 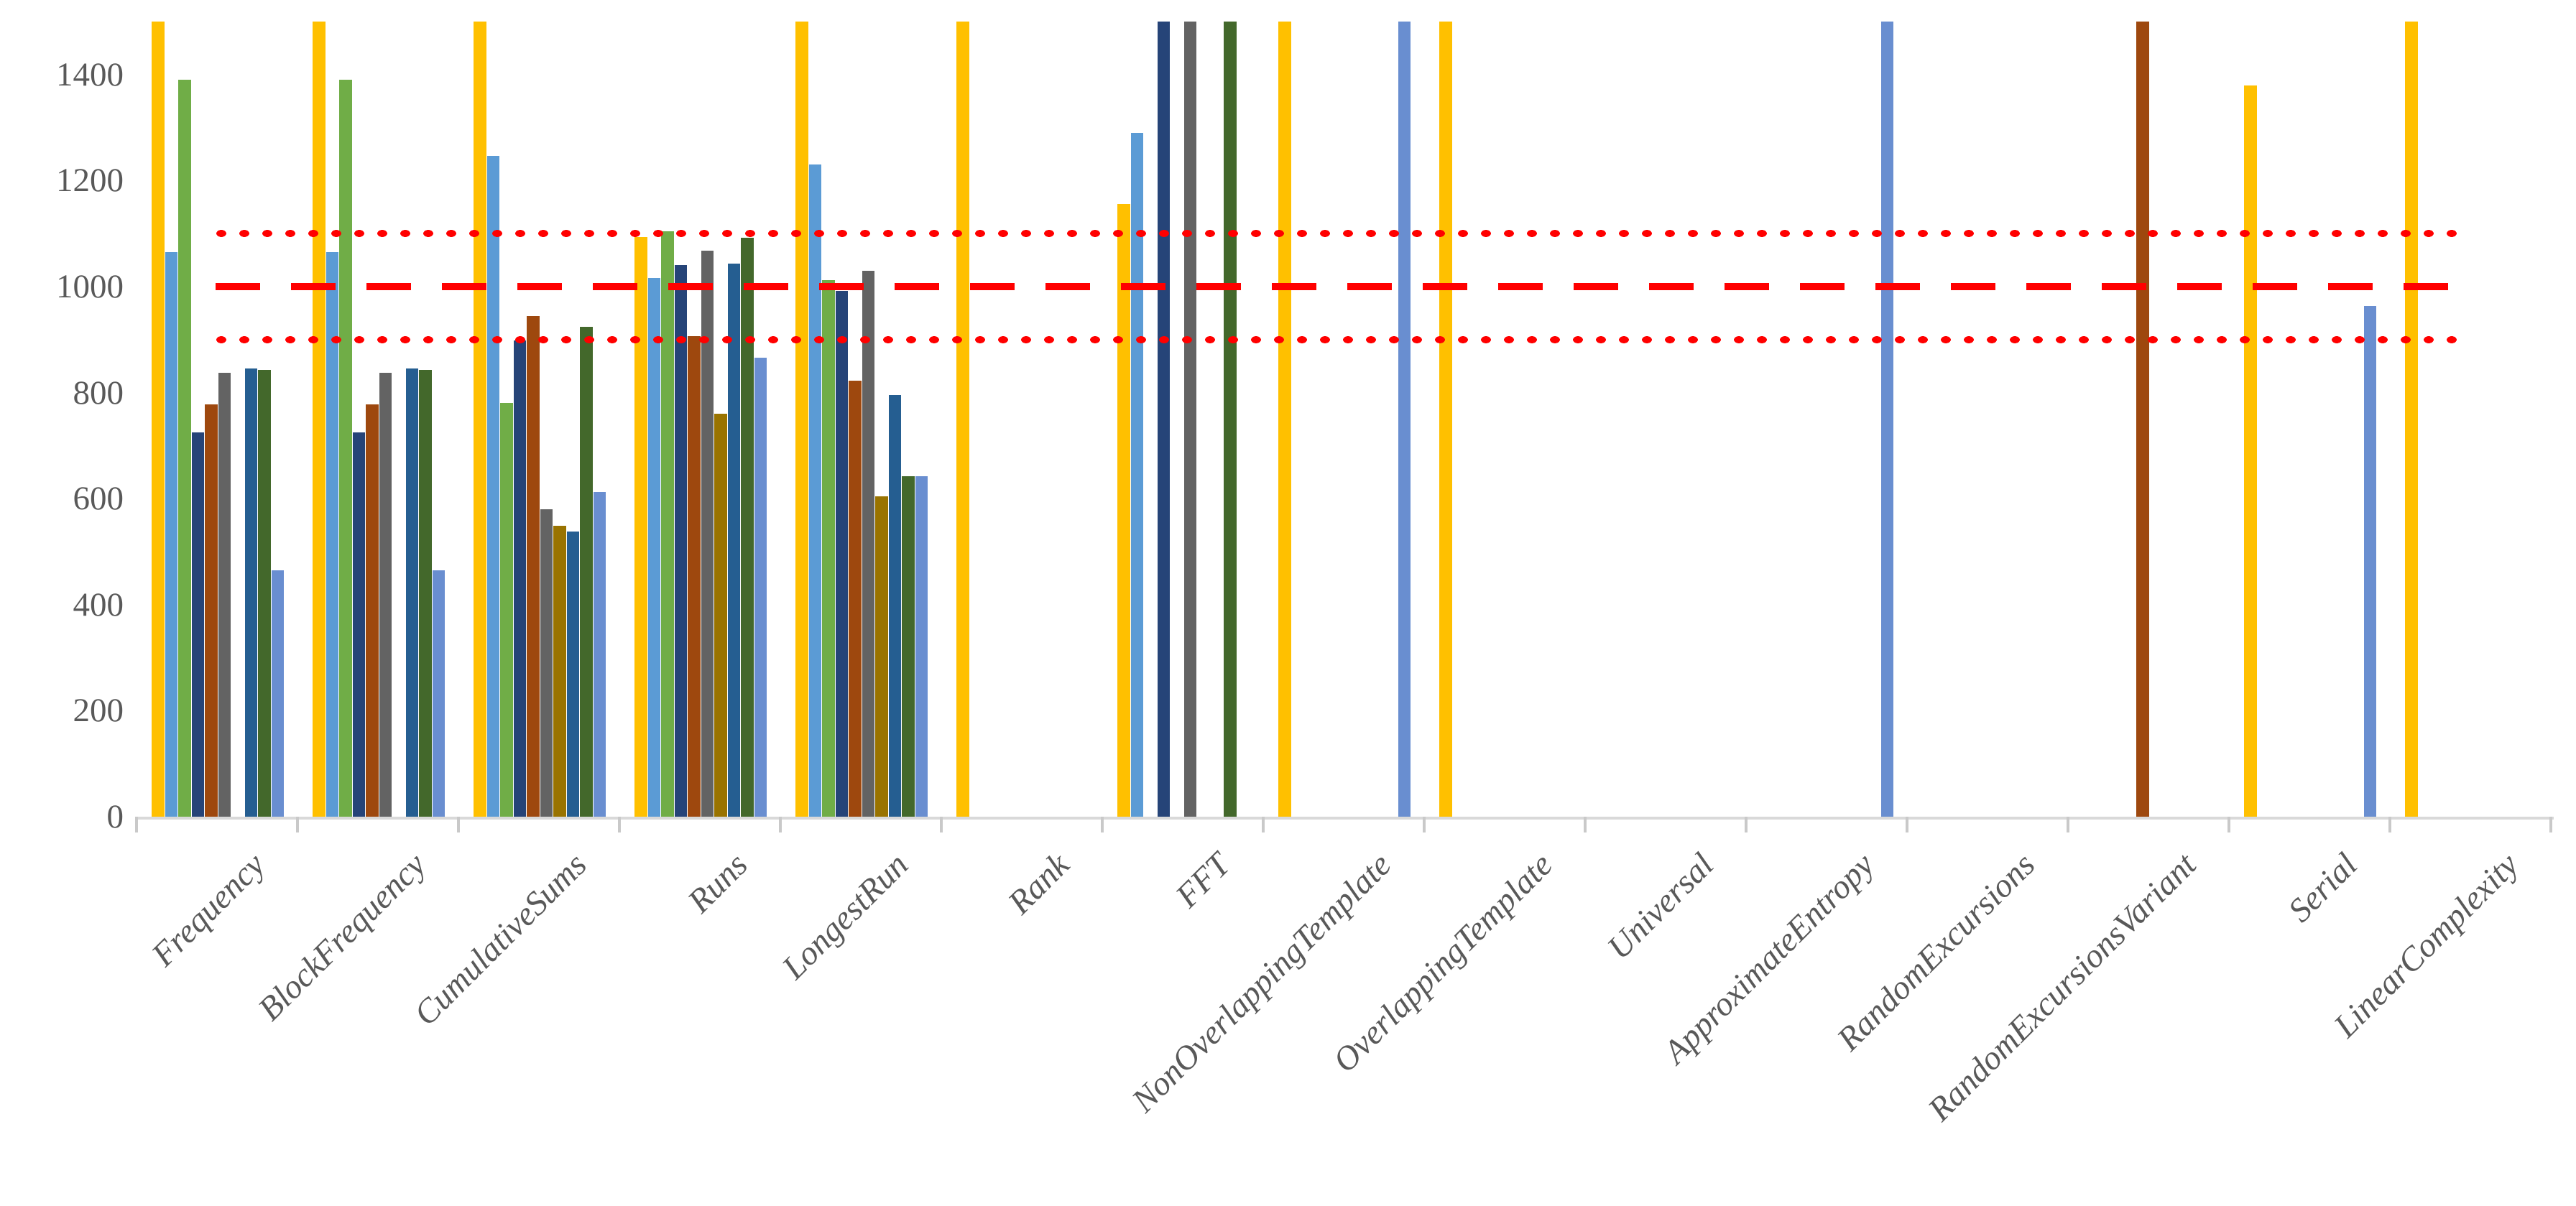 What do you see at coordinates (2323, 888) in the screenshot?
I see `x-axis-label-Serial: Serial` at bounding box center [2323, 888].